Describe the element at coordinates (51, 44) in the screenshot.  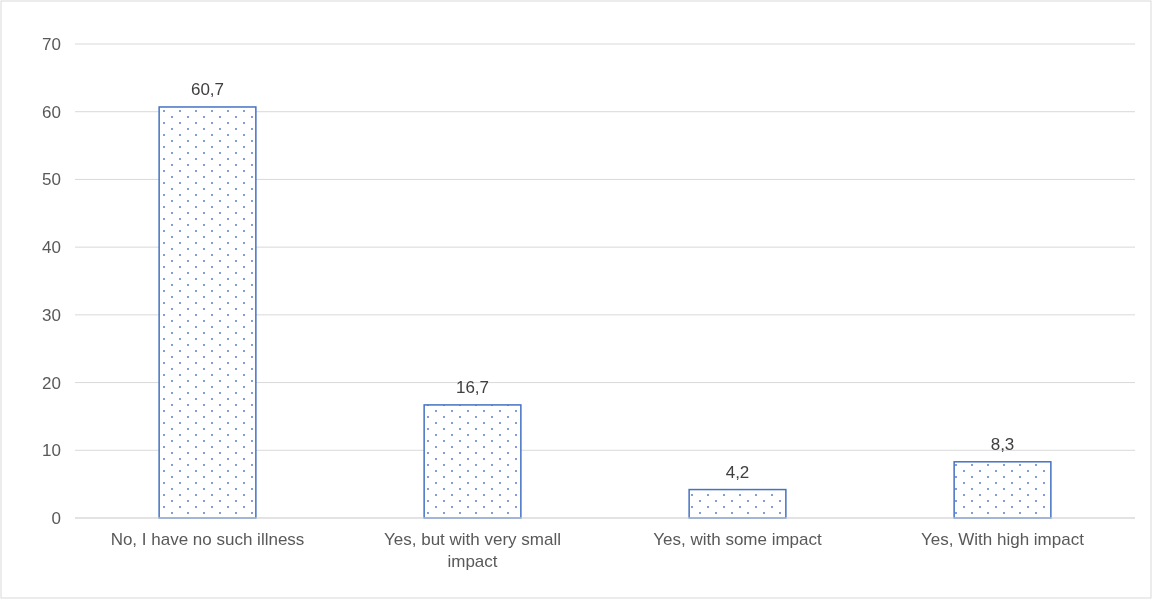
I see `y-tick-label: 70` at that location.